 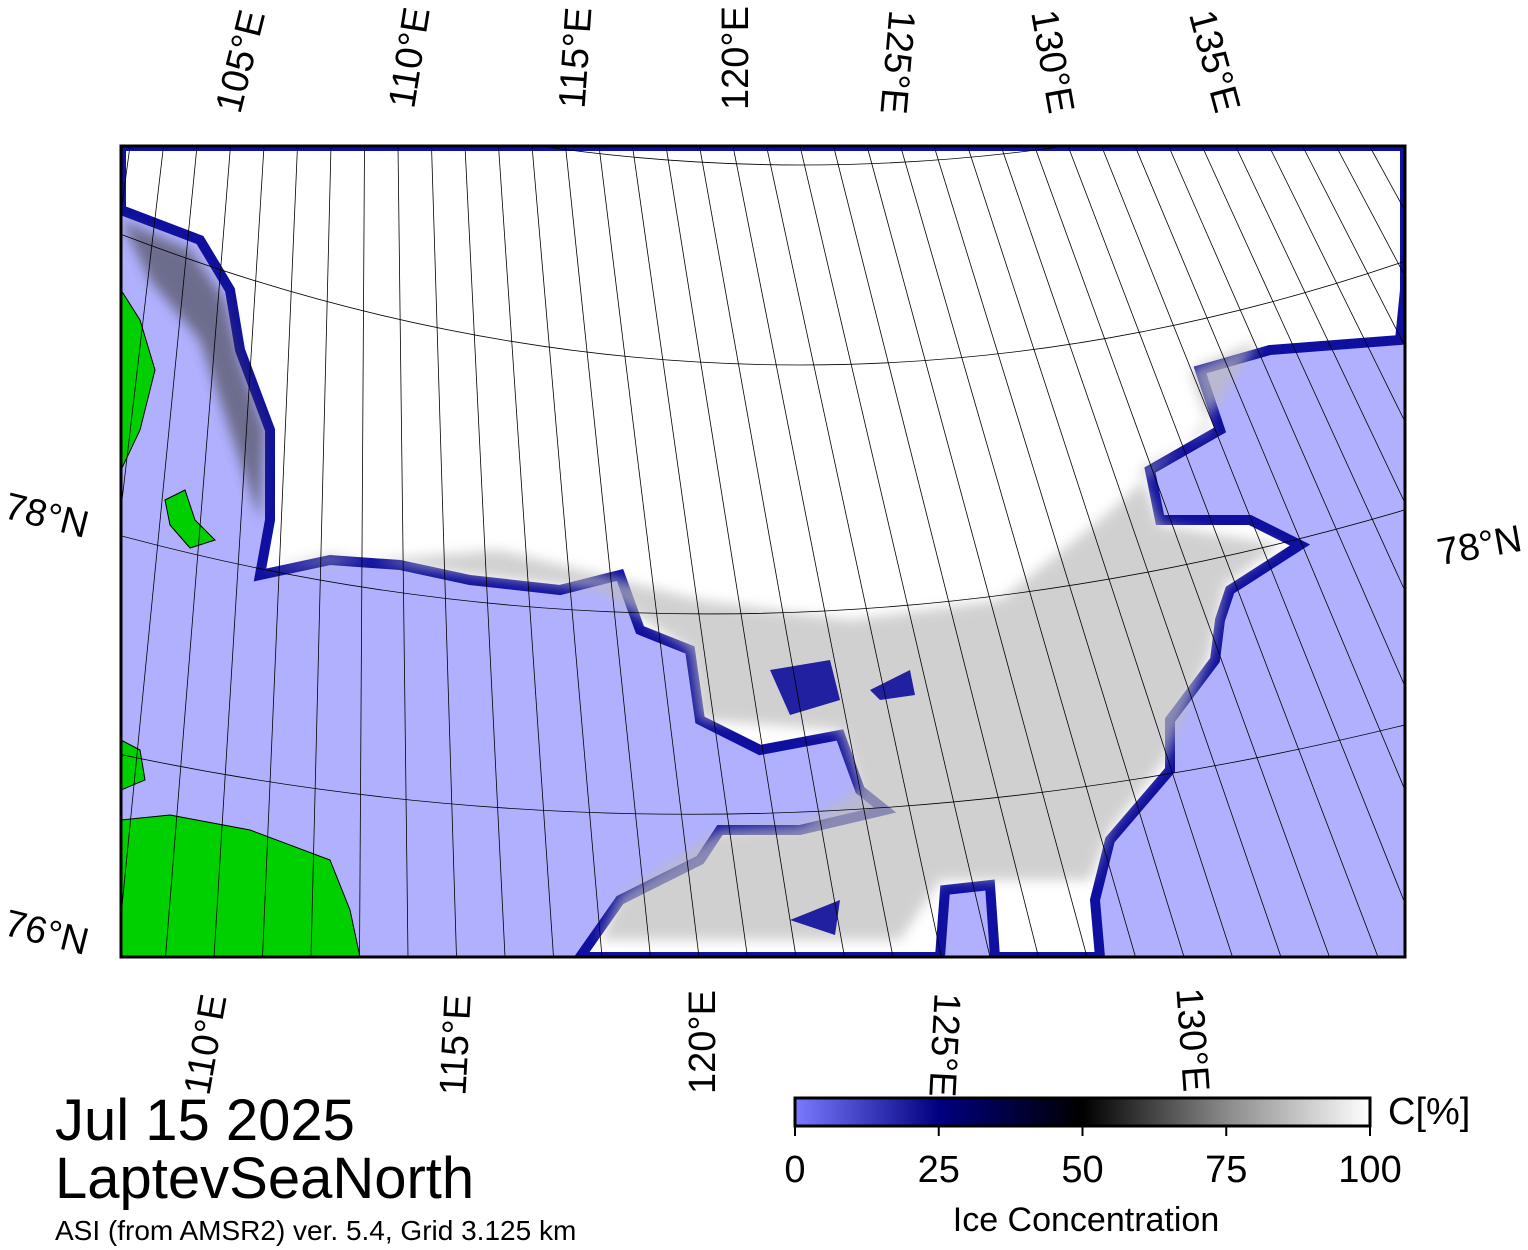 I want to click on top-lon-label: 125°E, so click(x=897, y=62).